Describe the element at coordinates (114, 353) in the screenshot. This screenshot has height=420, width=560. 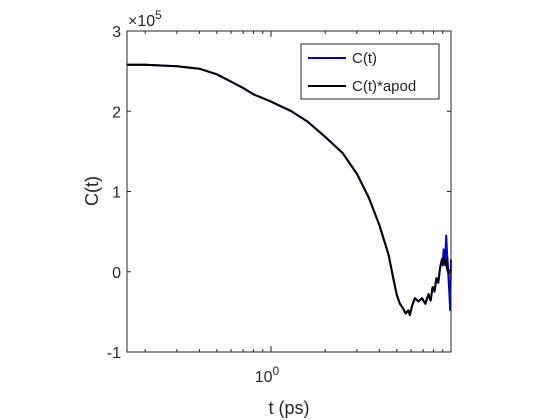
I see `y-tick-label: -1` at that location.